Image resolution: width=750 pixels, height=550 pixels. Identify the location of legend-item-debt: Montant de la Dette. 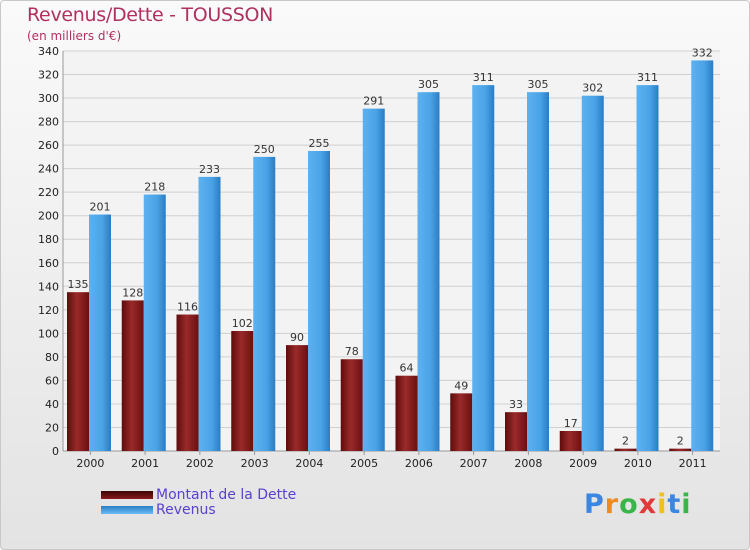
(198, 495).